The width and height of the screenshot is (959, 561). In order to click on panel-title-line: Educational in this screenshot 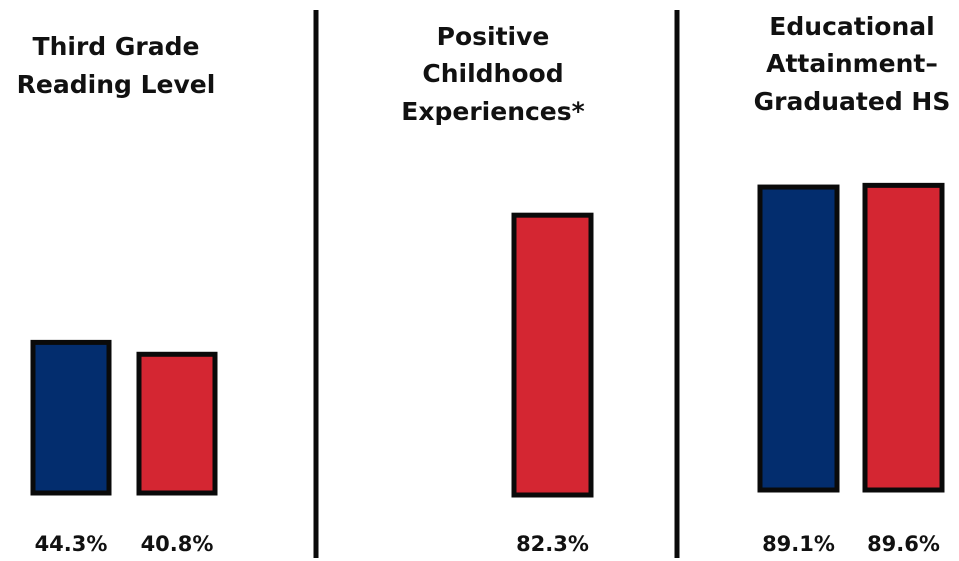, I will do `click(851, 26)`.